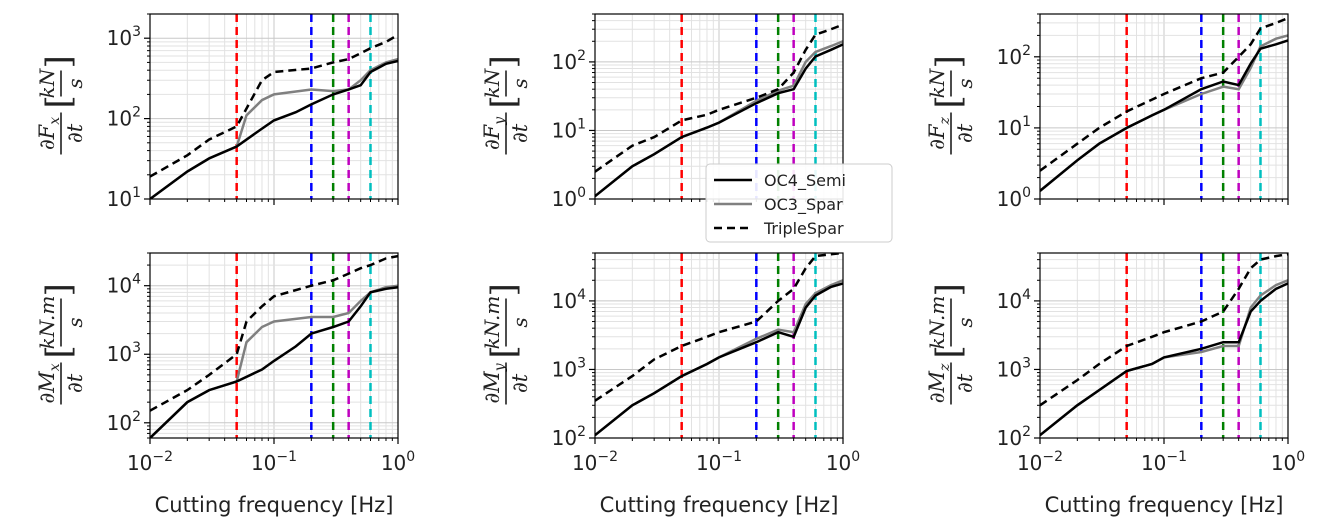 Image resolution: width=1331 pixels, height=527 pixels. I want to click on ylabel-numerator: ∂Mz, so click(939, 383).